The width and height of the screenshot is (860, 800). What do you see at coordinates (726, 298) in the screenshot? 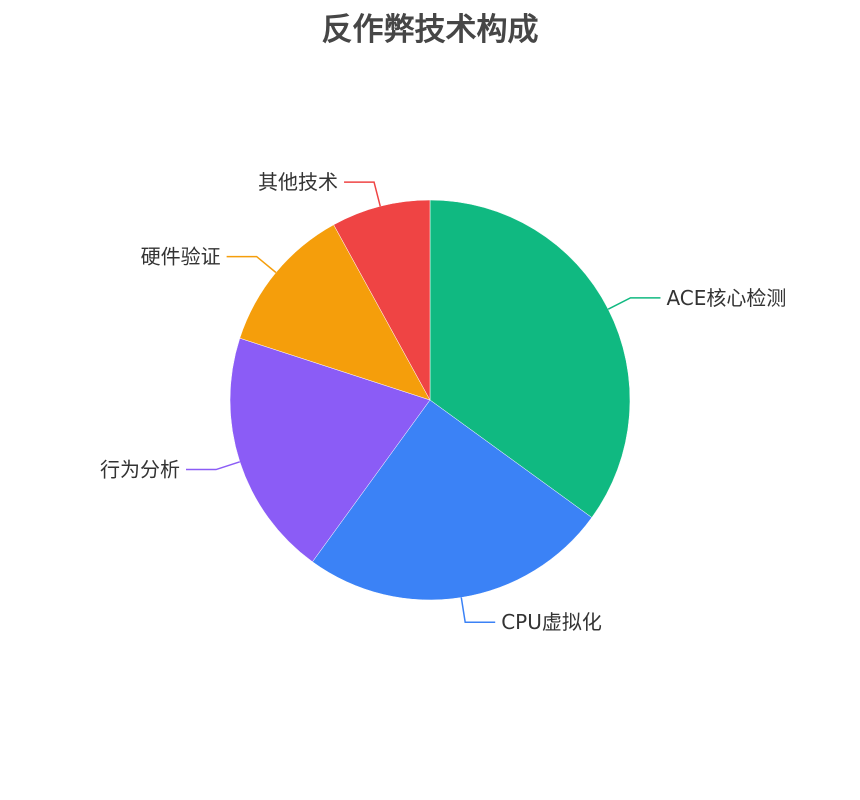
I see `slice-label: ACE核心检测` at bounding box center [726, 298].